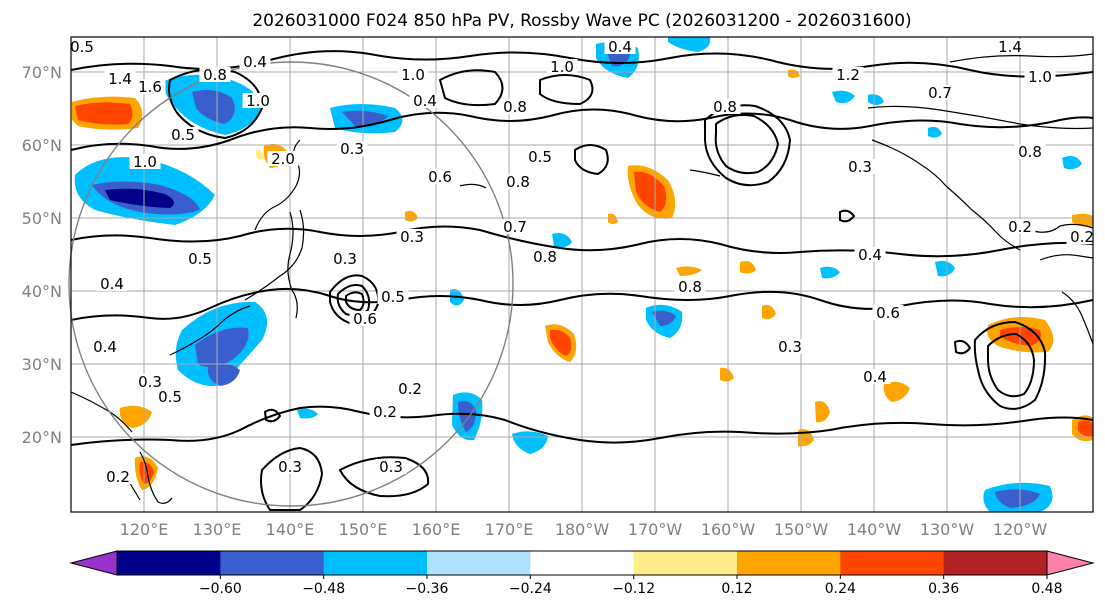  Describe the element at coordinates (801, 529) in the screenshot. I see `lon-tick-label: 150°W` at that location.